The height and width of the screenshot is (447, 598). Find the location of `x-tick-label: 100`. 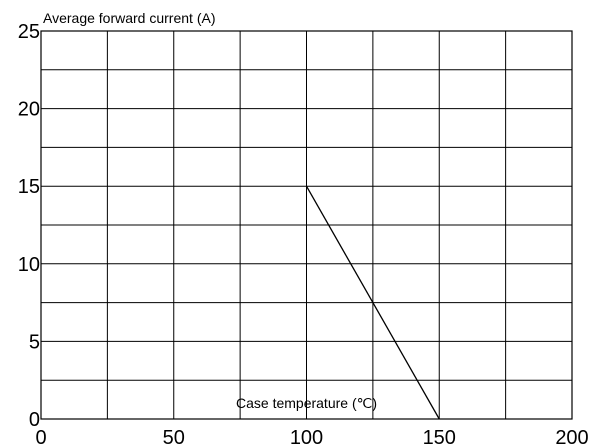

x-tick-label: 100 is located at coordinates (306, 437).